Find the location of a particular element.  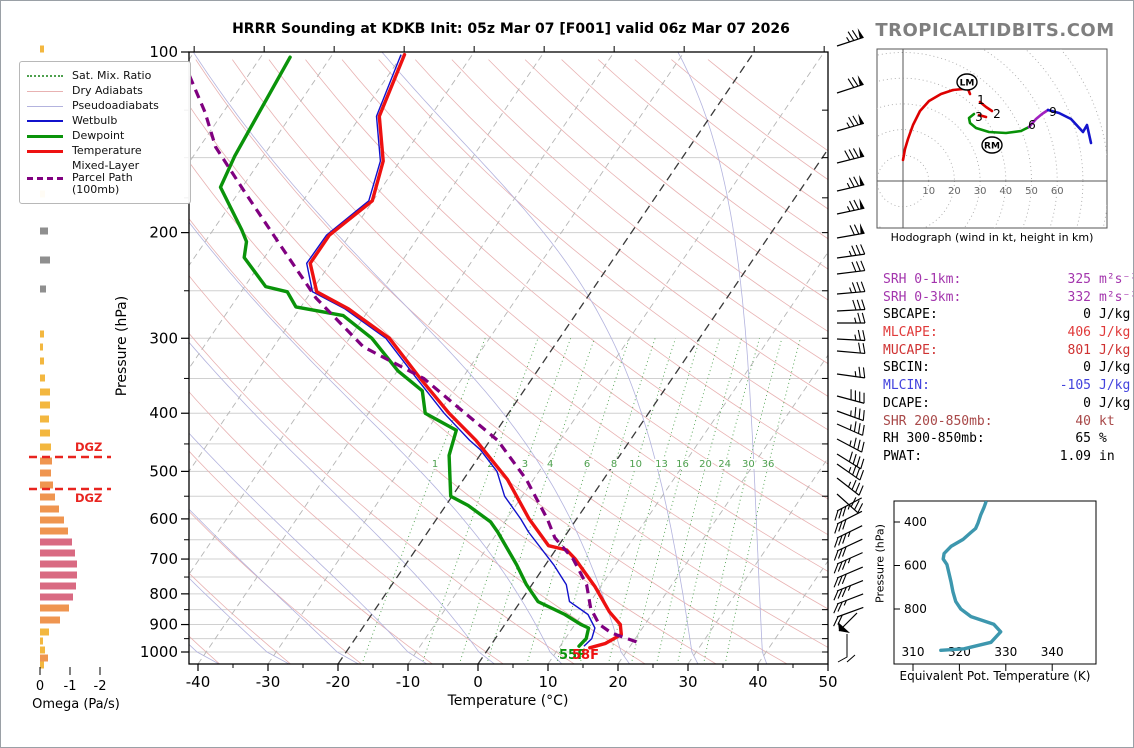

svg-text: -10 is located at coordinates (408, 682).